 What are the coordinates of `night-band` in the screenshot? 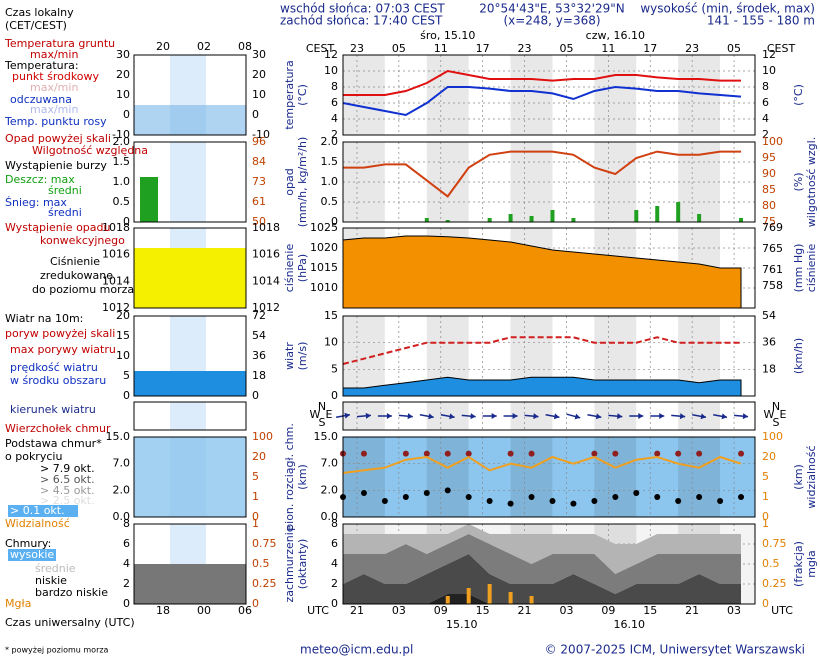 It's located at (531, 182).